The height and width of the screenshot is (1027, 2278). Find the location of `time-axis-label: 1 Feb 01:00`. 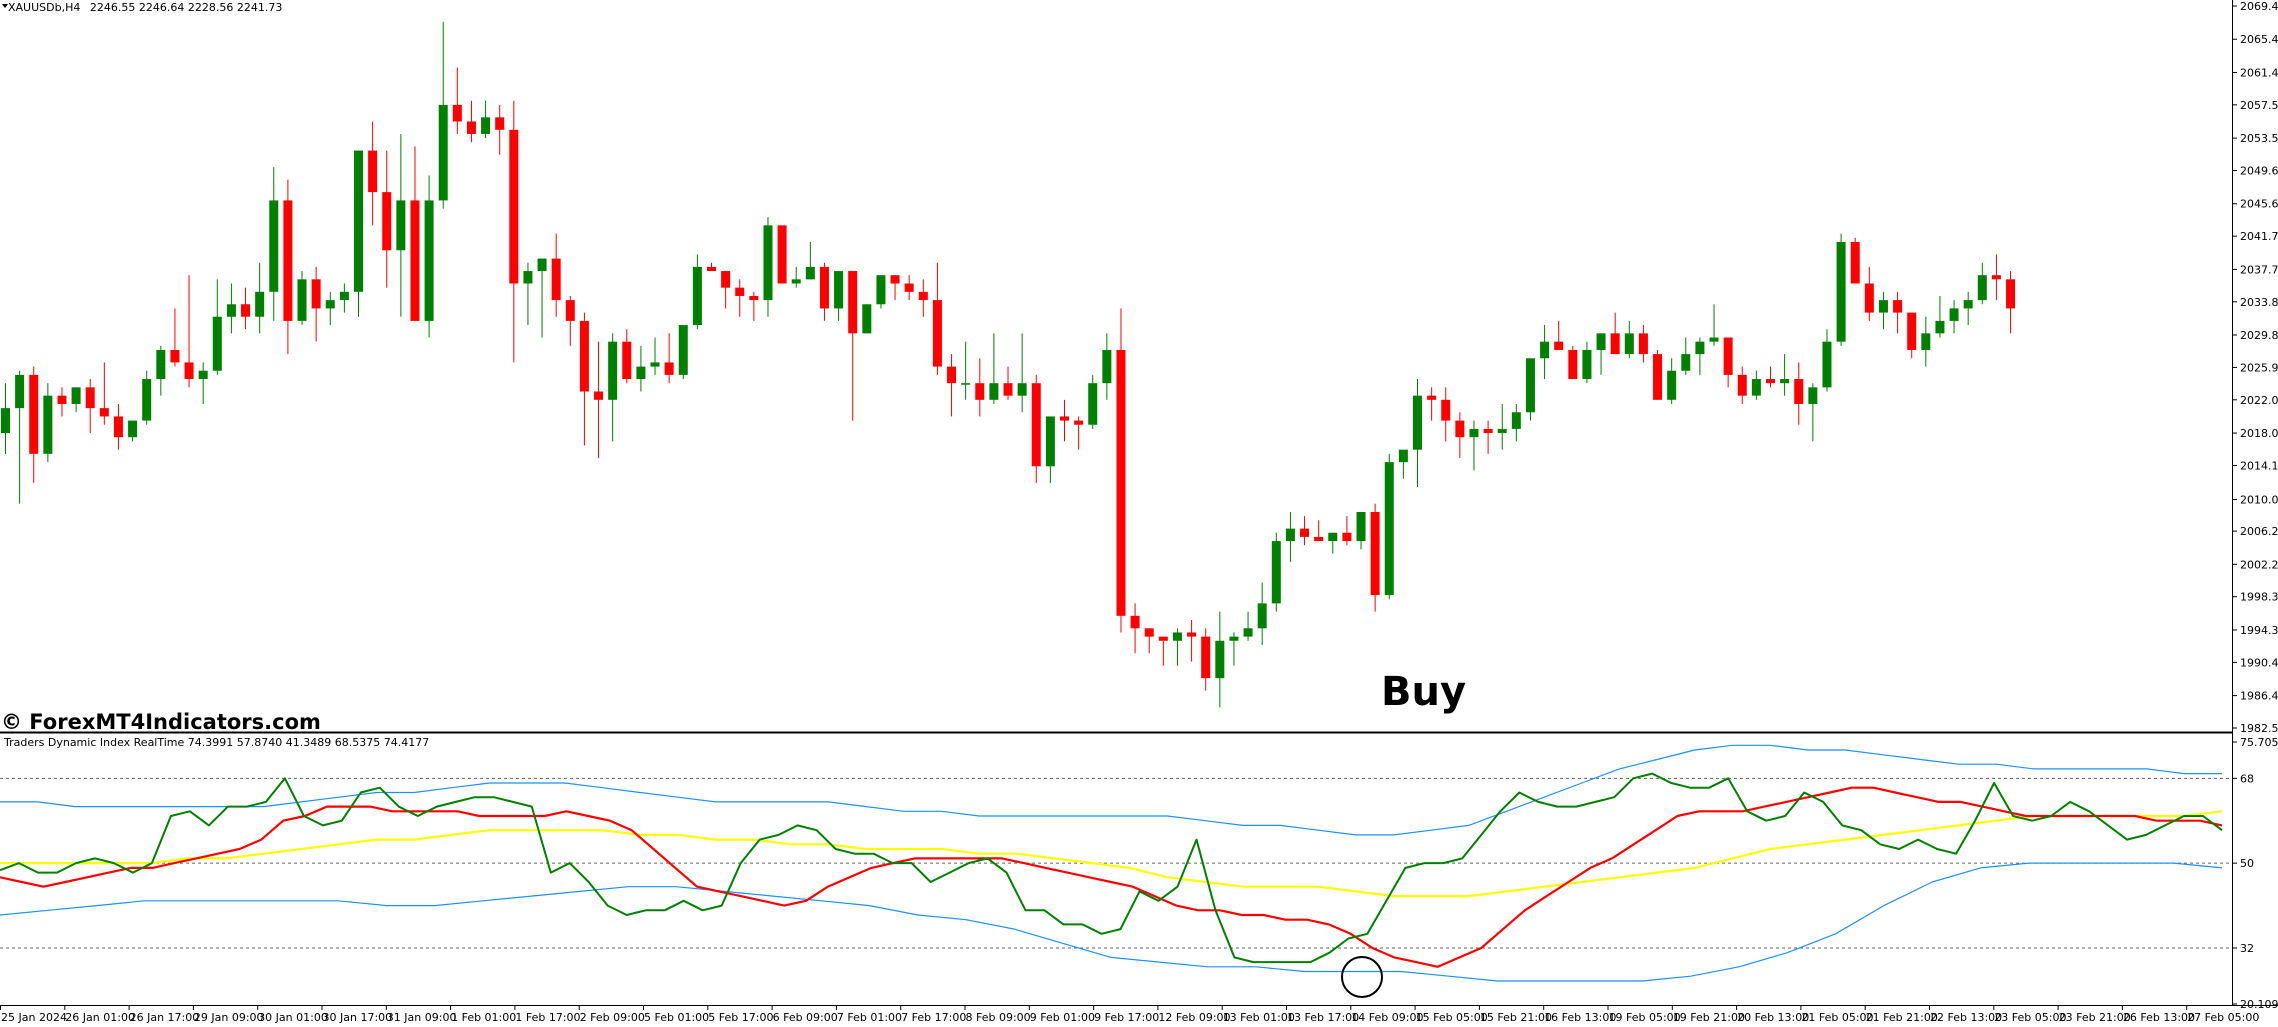

time-axis-label: 1 Feb 01:00 is located at coordinates (483, 1017).